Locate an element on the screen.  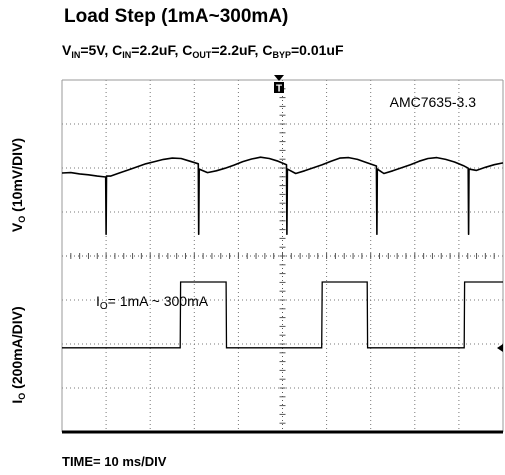
current-annotation: IO= 1mA ~ 300mA is located at coordinates (152, 302).